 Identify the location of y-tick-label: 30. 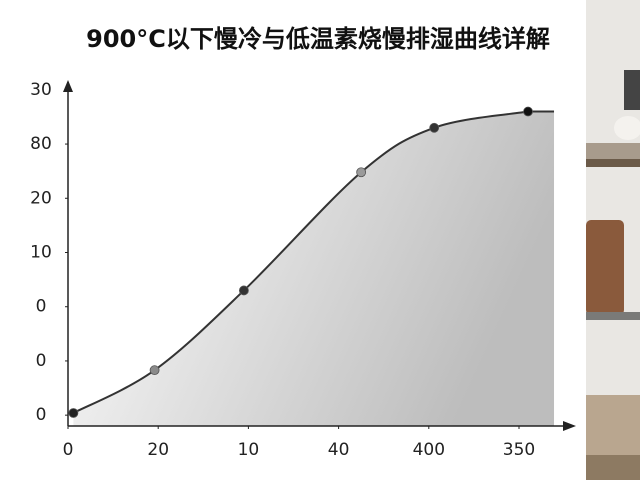
(41, 90).